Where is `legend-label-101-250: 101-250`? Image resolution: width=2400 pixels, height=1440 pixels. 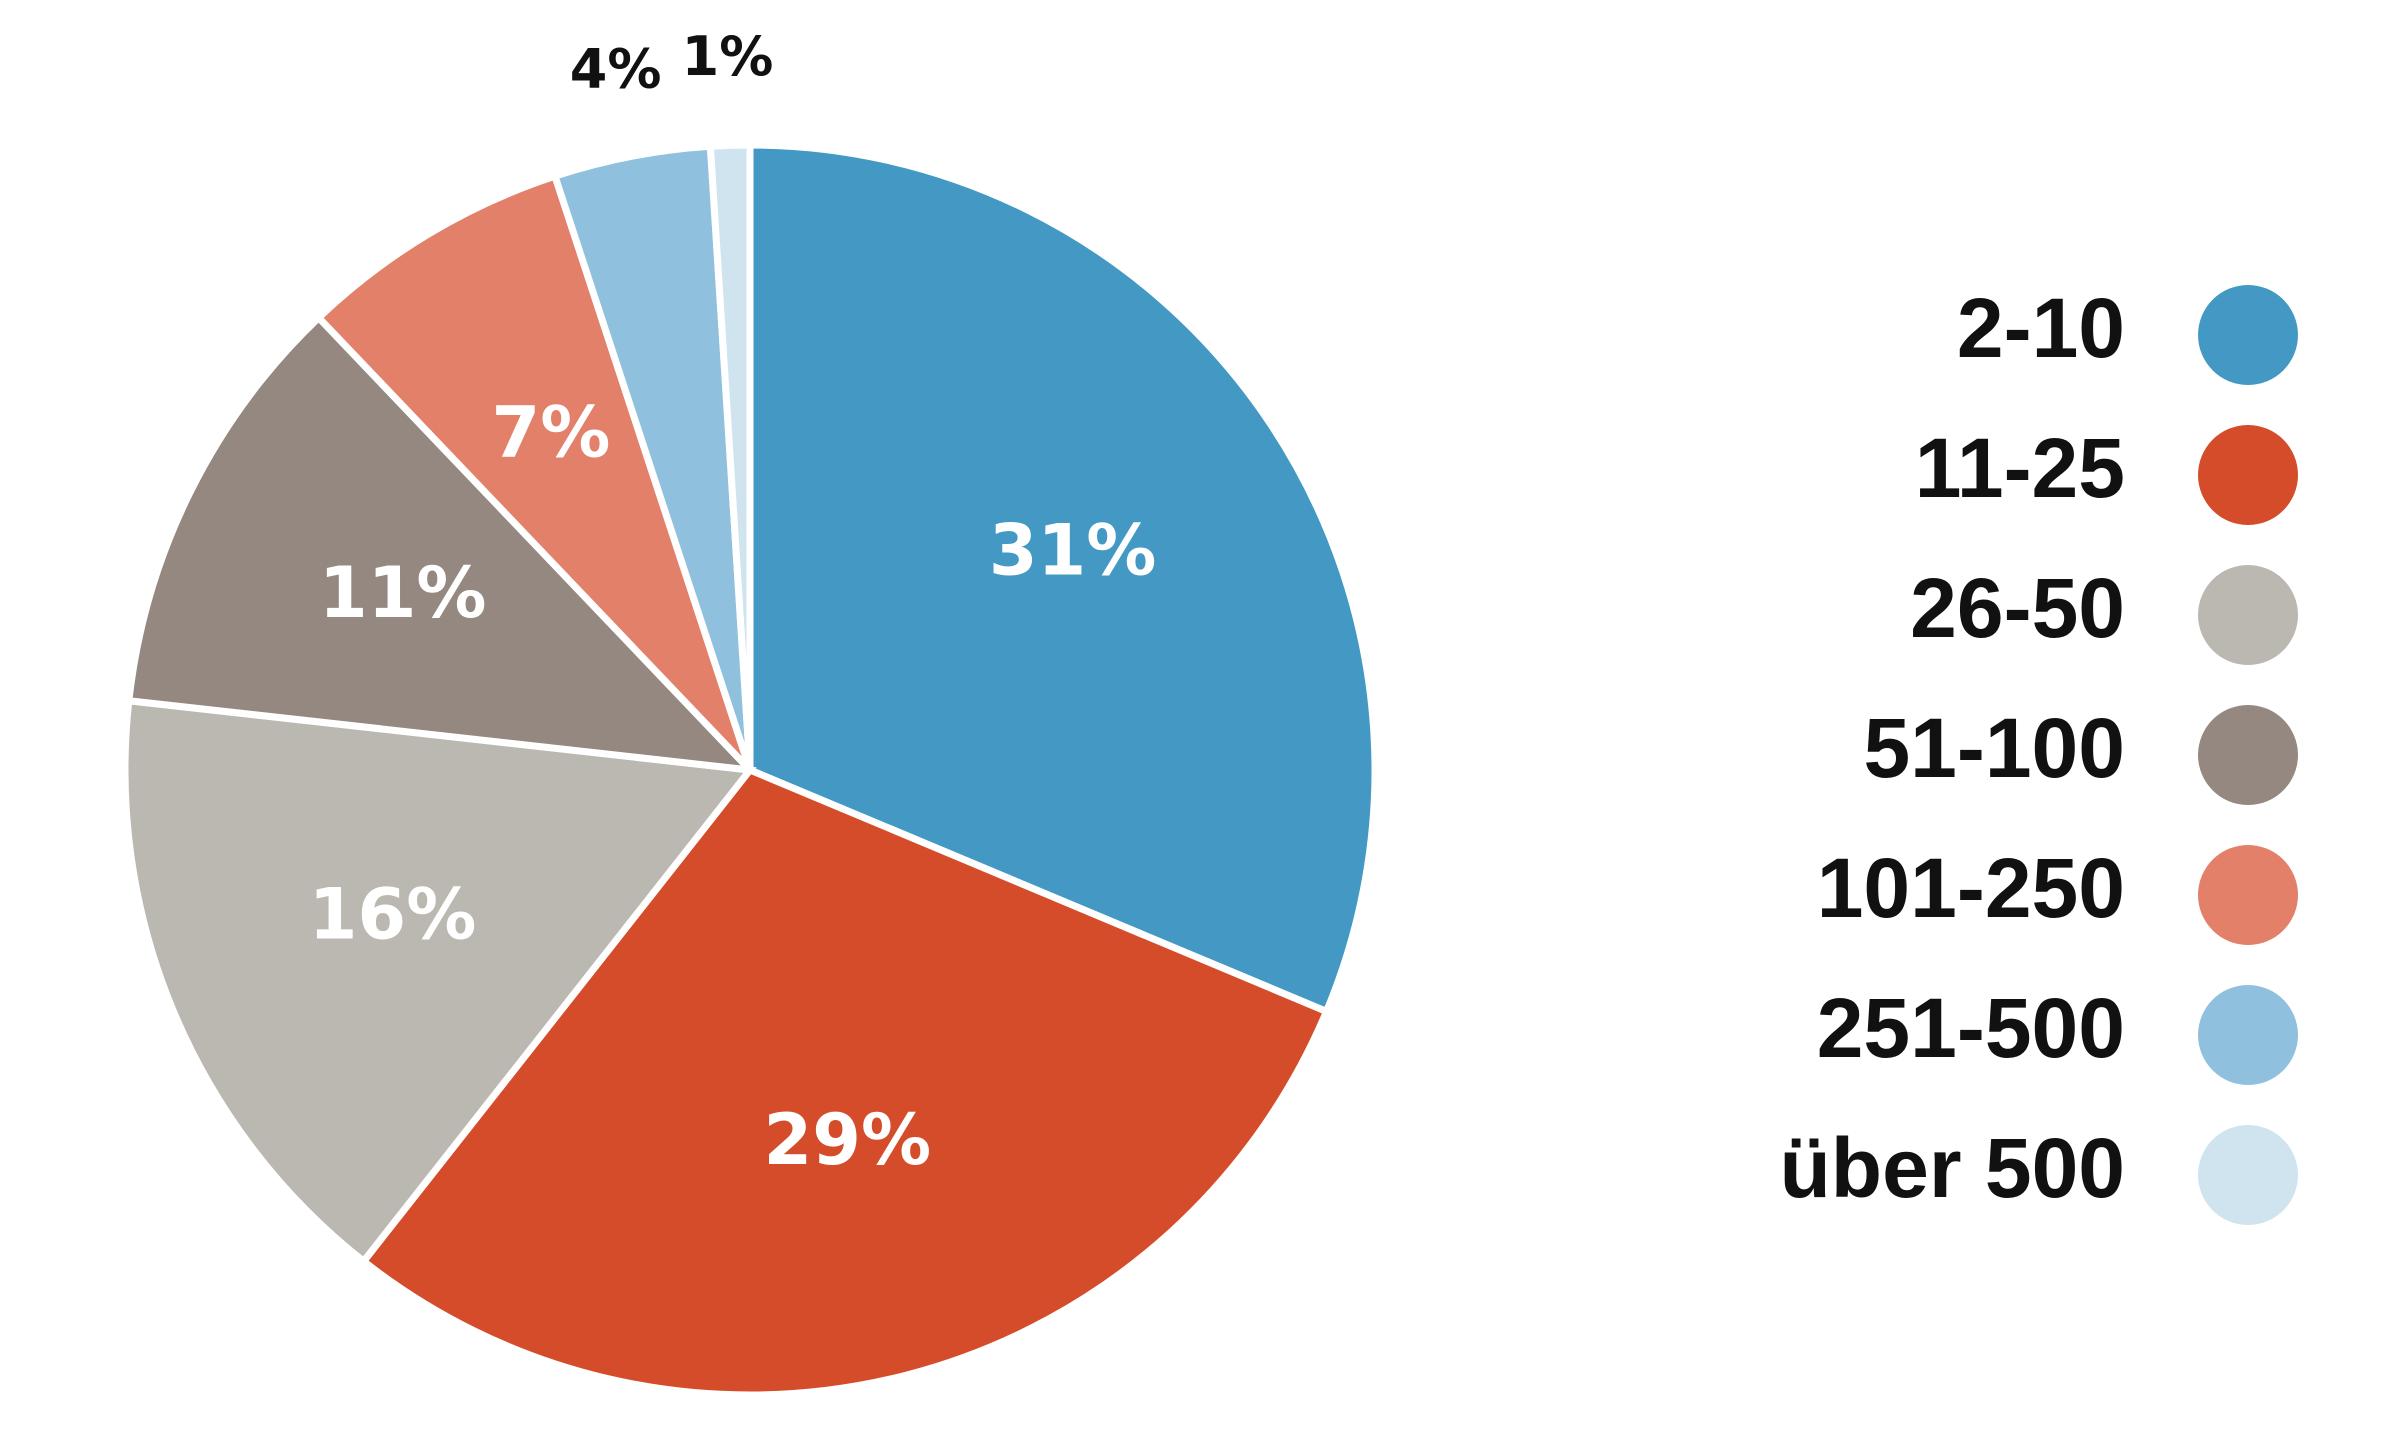
legend-label-101-250: 101-250 is located at coordinates (1971, 888).